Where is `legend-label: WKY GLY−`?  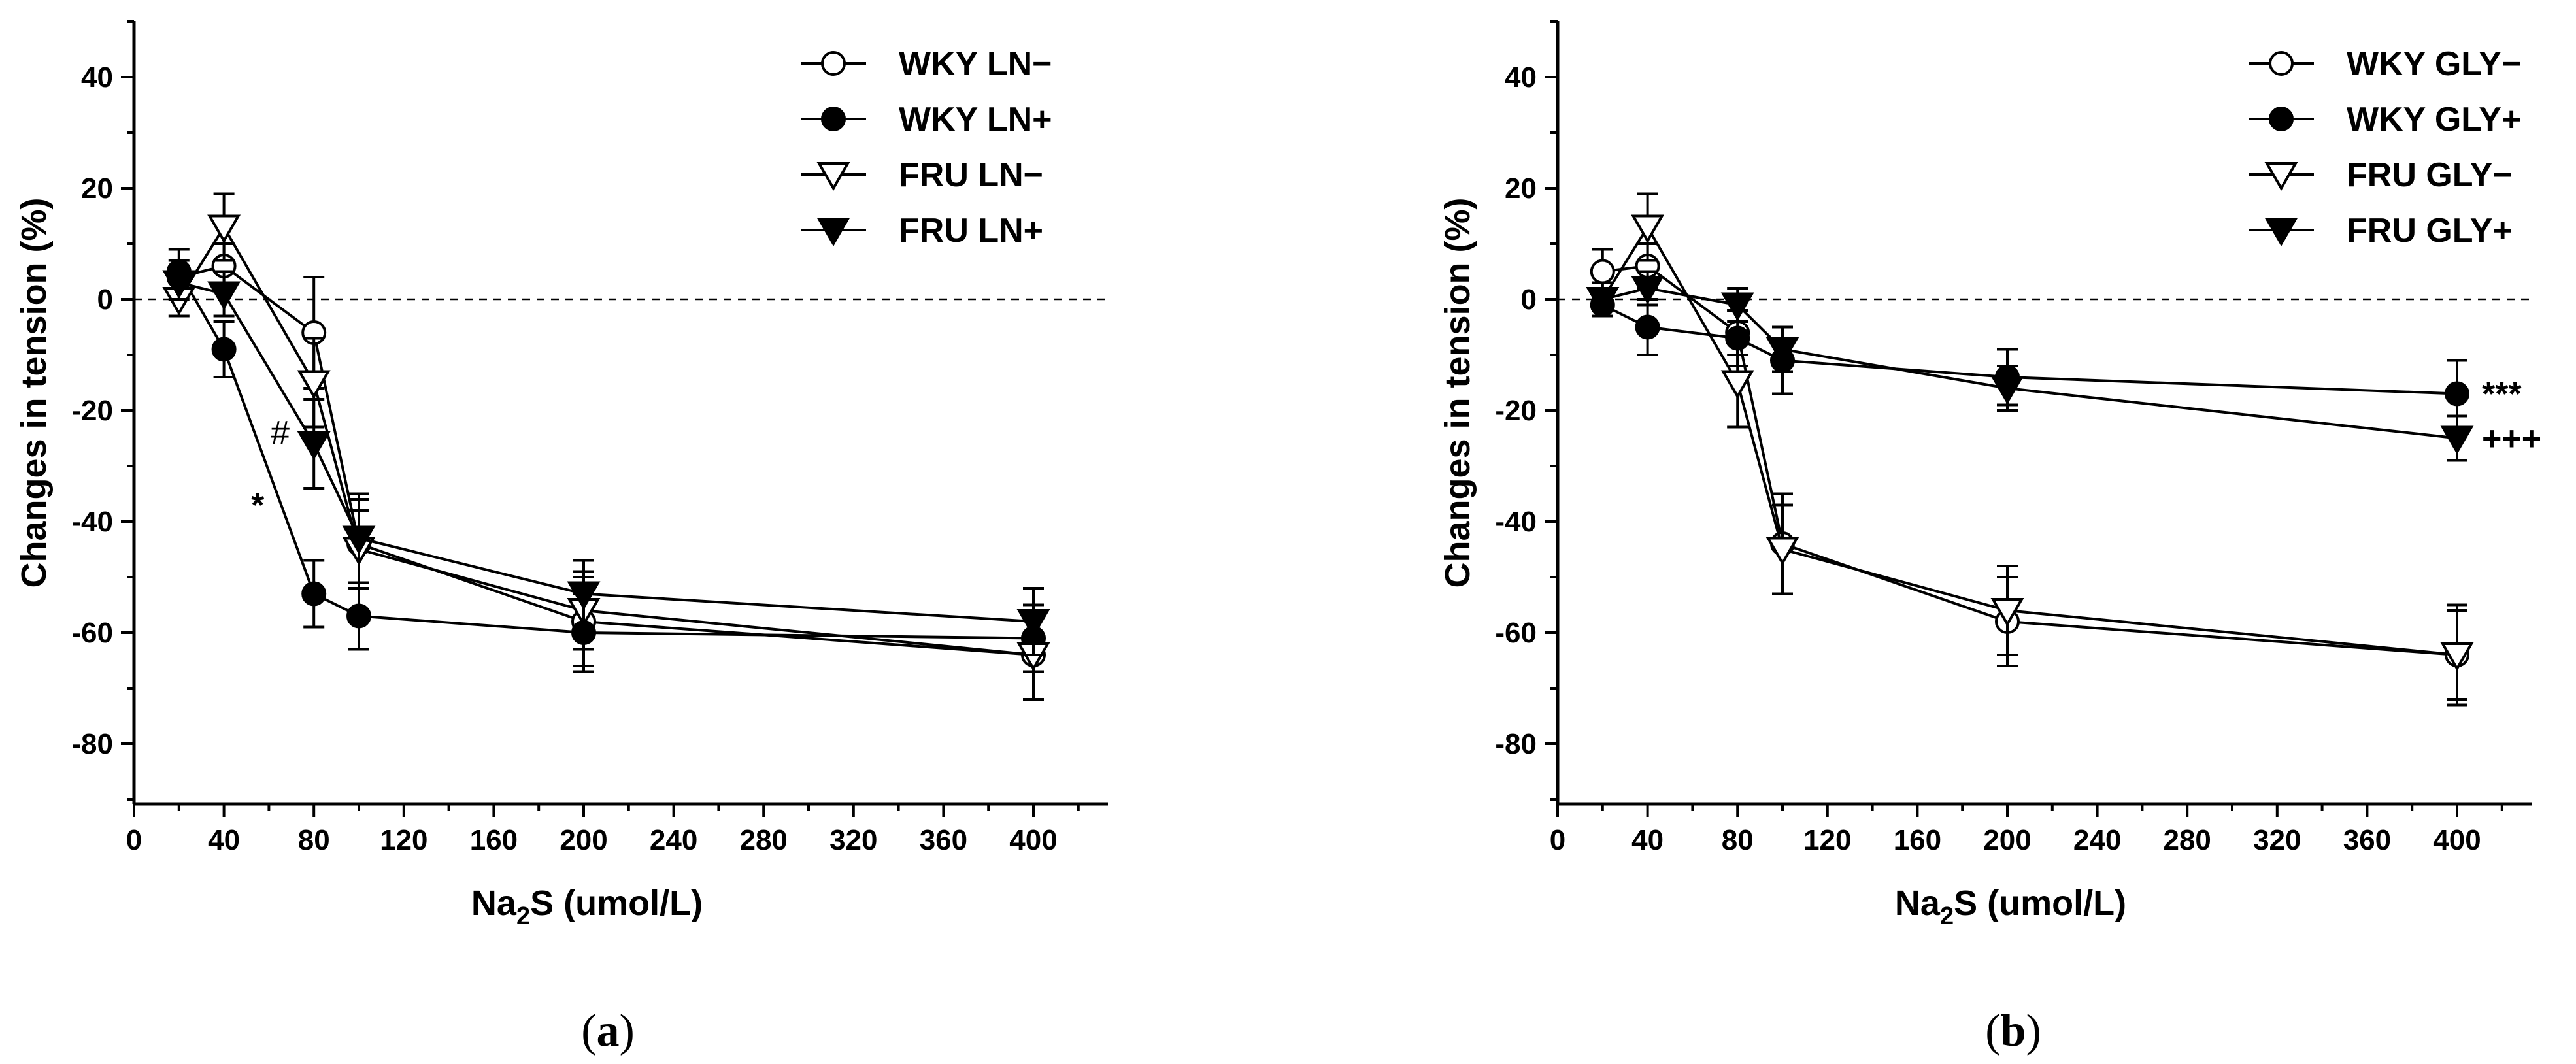 legend-label: WKY GLY− is located at coordinates (2434, 64).